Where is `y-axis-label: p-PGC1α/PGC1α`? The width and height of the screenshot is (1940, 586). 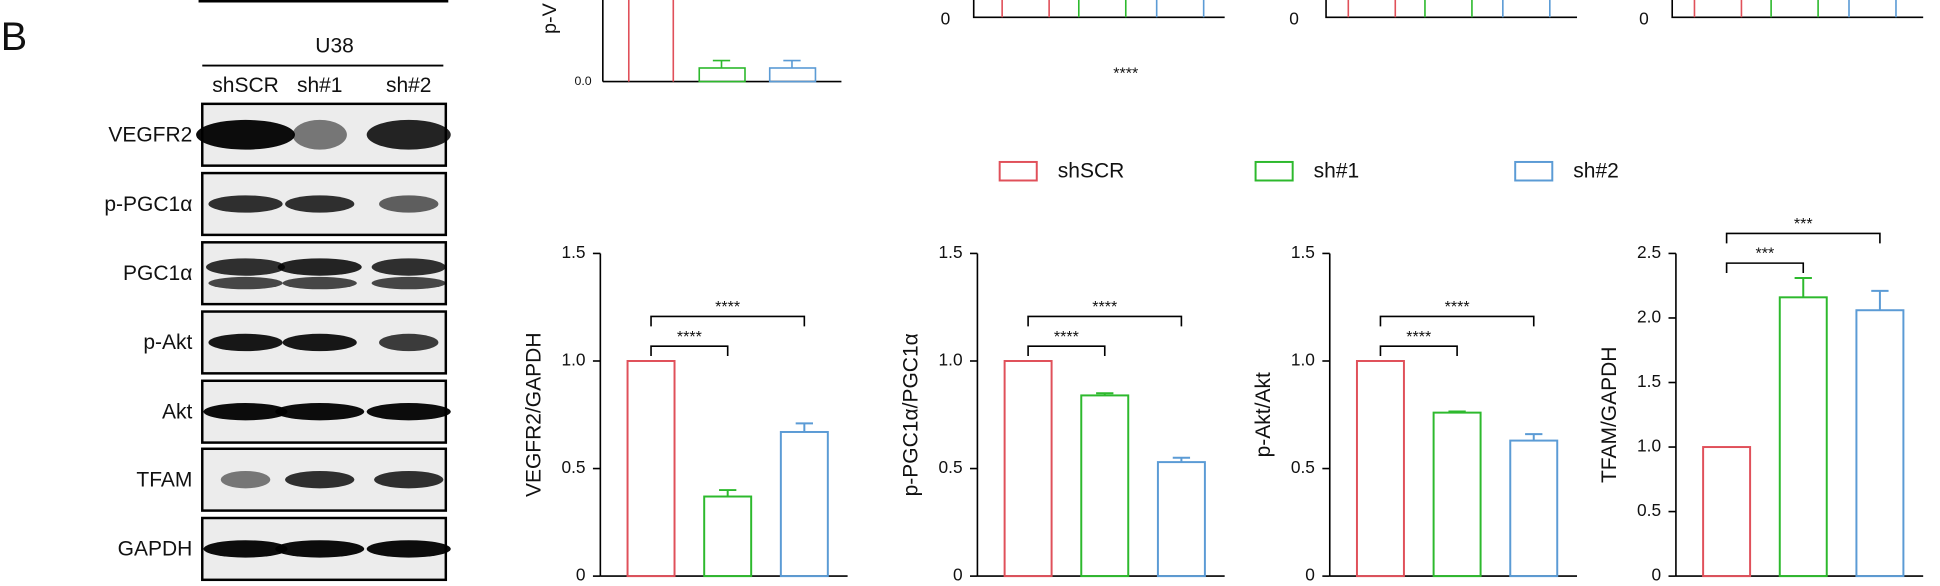
y-axis-label: p-PGC1α/PGC1α is located at coordinates (910, 414).